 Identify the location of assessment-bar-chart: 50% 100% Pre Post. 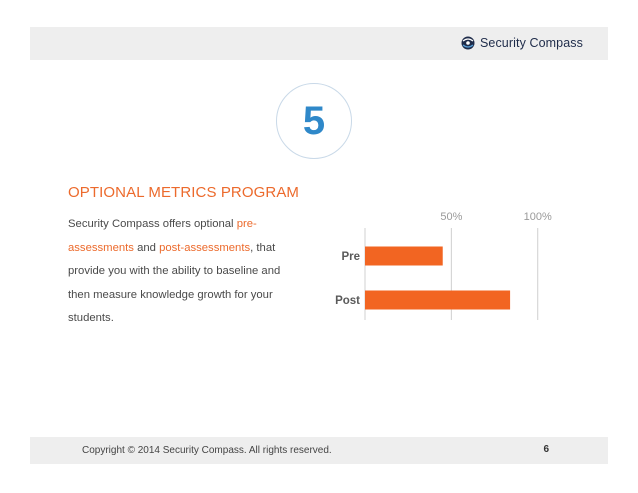
(443, 265).